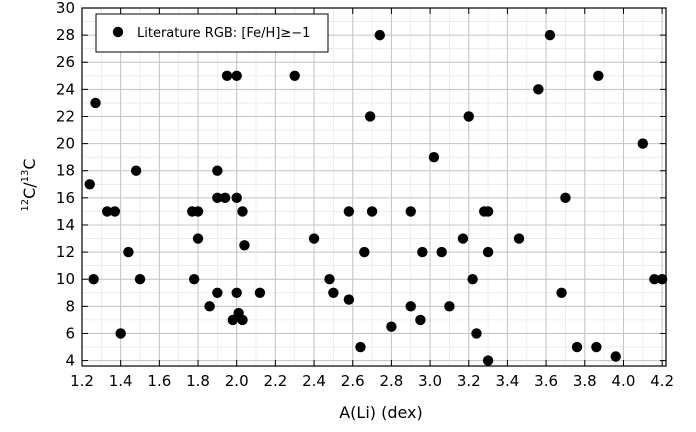 The height and width of the screenshot is (432, 696). Describe the element at coordinates (159, 381) in the screenshot. I see `x-tick-label: 1.6` at that location.